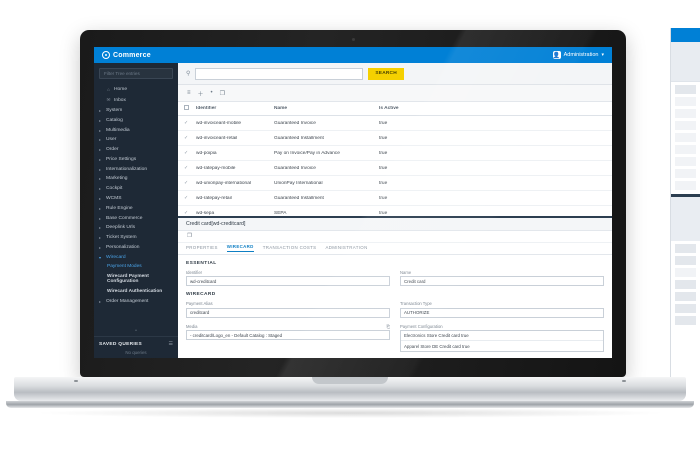 This screenshot has height=450, width=700. Describe the element at coordinates (136, 257) in the screenshot. I see `sidebar-item-wirecard: ▾ Wirecard` at that location.